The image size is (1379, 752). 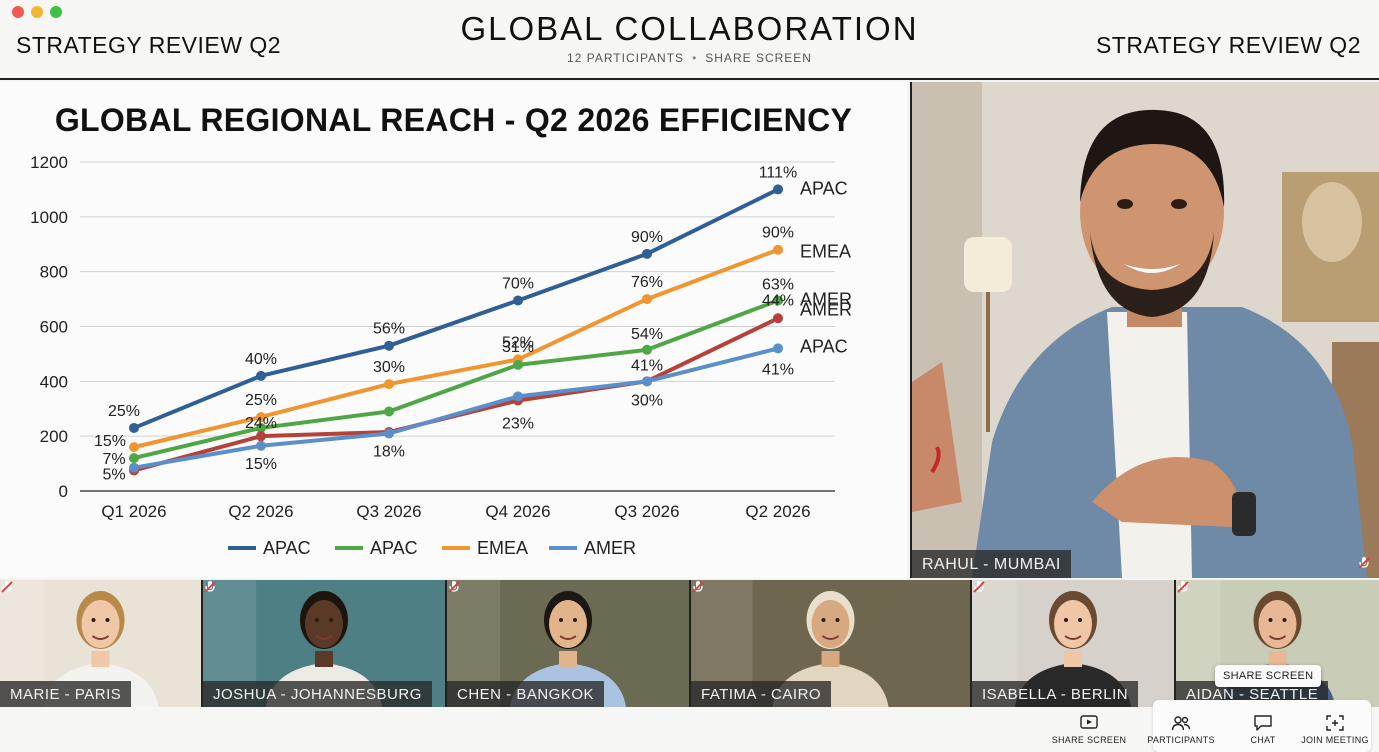 What do you see at coordinates (1335, 723) in the screenshot?
I see `join-meeting-icon` at bounding box center [1335, 723].